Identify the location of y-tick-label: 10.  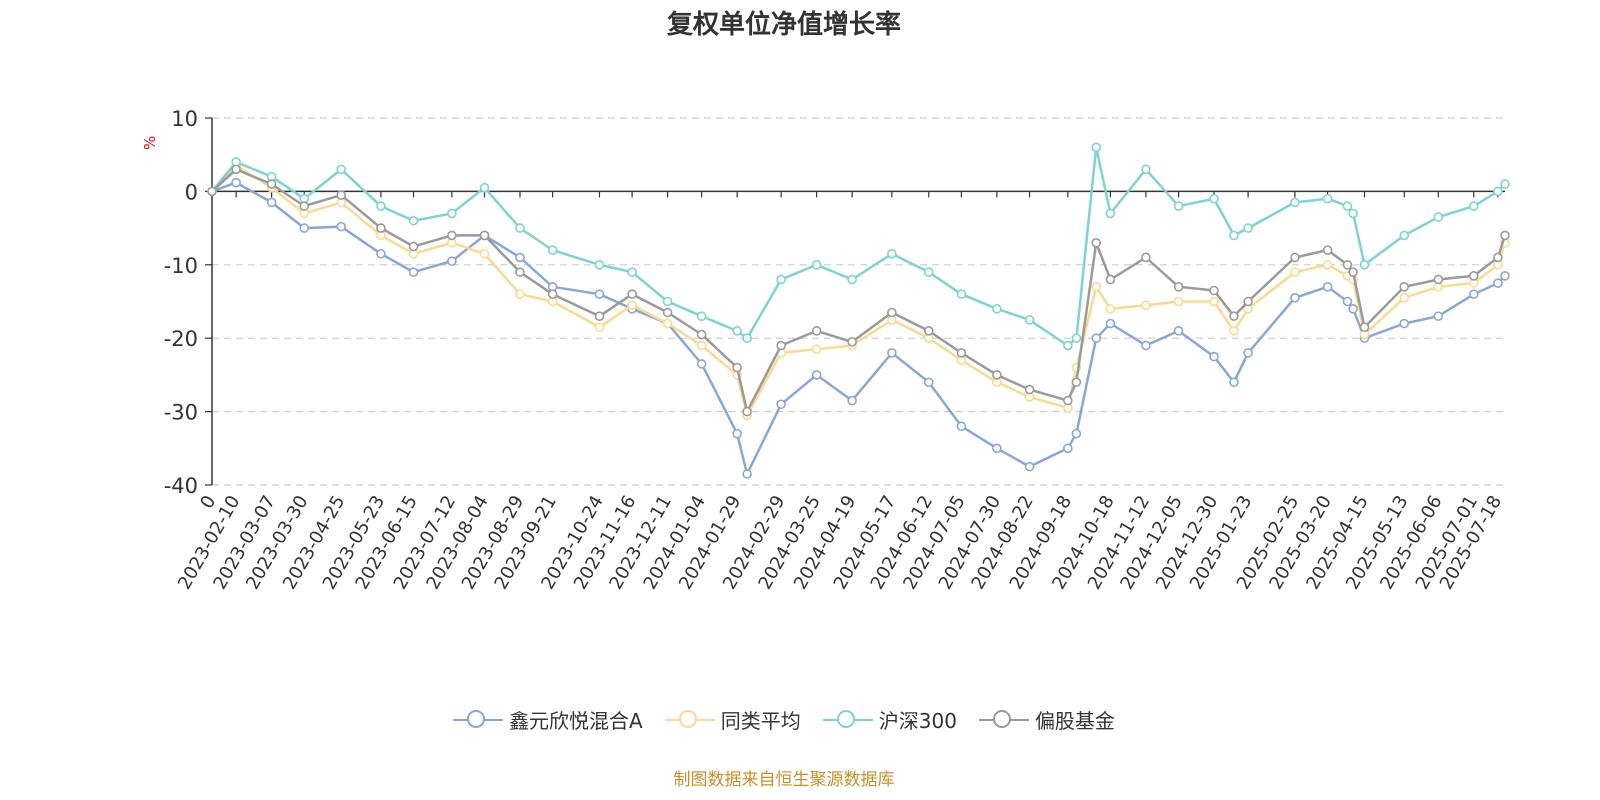
(184, 119).